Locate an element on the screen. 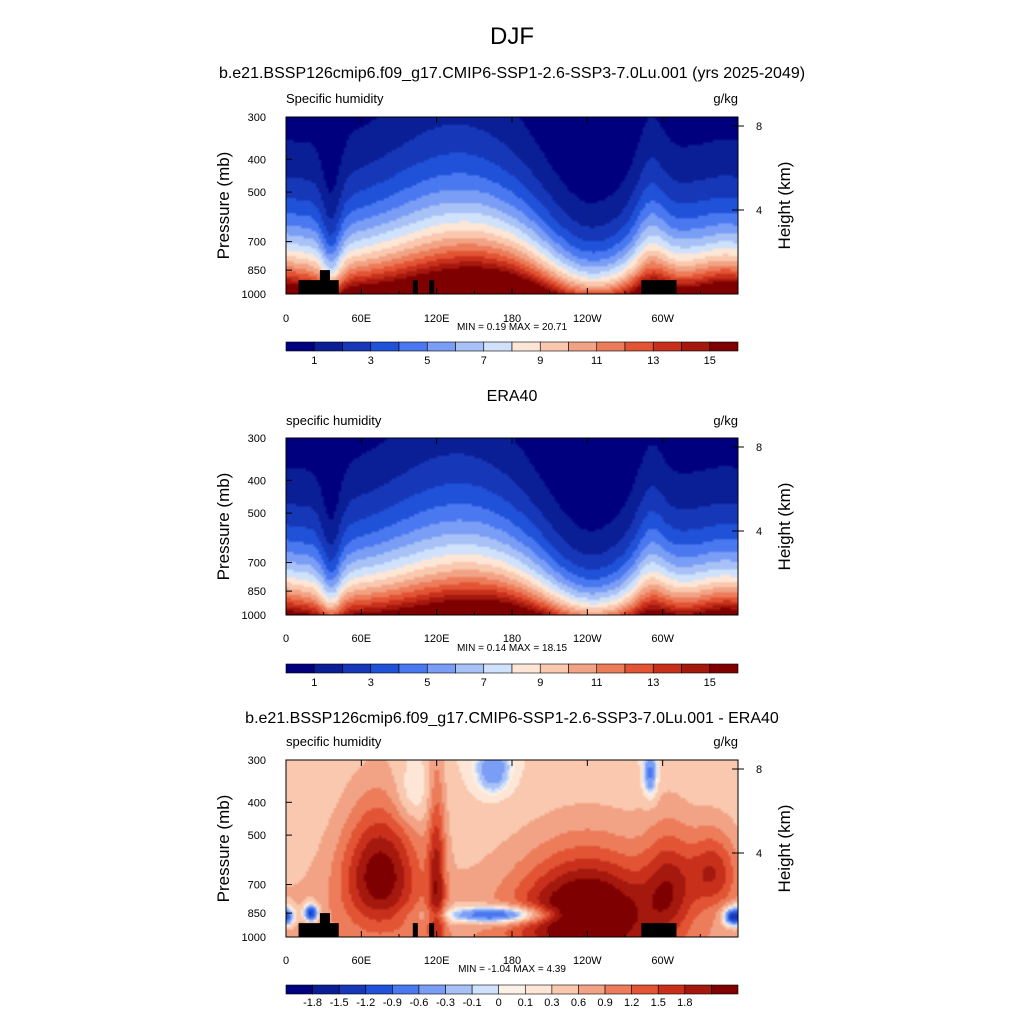  colorbar-label: -1.2 is located at coordinates (365, 1003).